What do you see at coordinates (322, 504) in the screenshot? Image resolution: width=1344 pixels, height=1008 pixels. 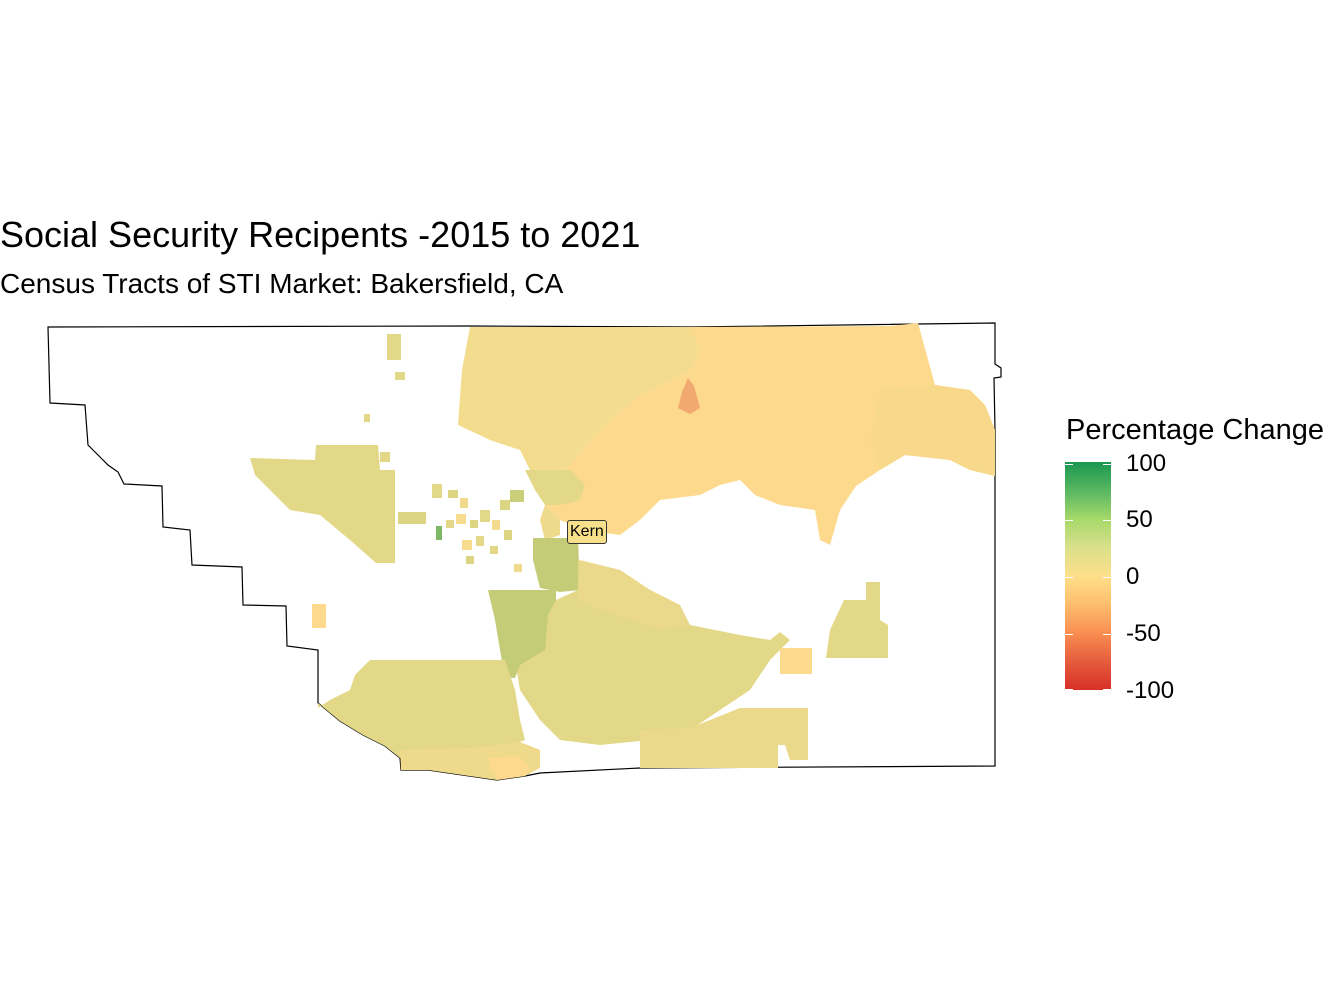 I see `tract-west` at bounding box center [322, 504].